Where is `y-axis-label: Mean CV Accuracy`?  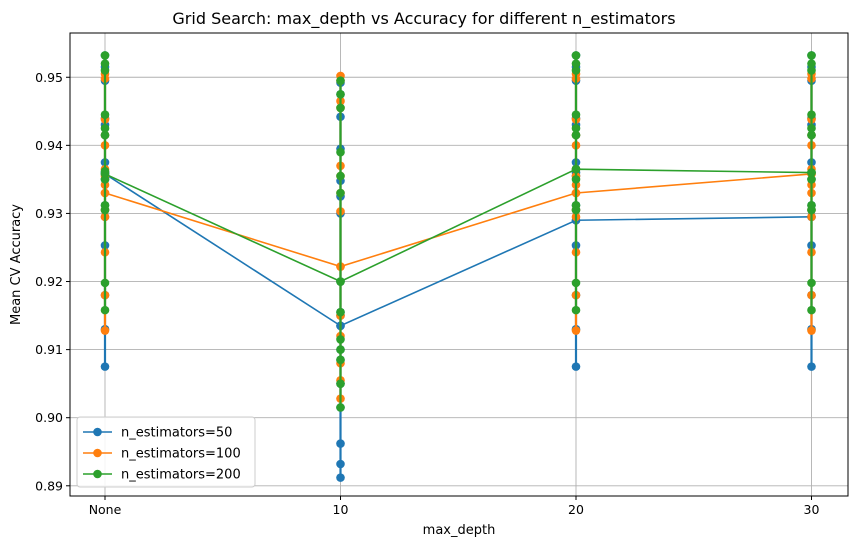
y-axis-label: Mean CV Accuracy is located at coordinates (16, 264).